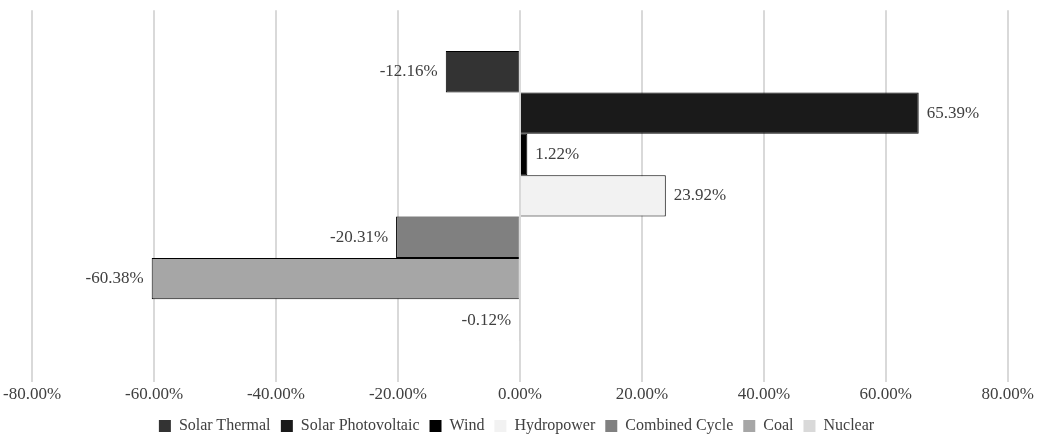  I want to click on x-tick-label: 0.00%, so click(519, 394).